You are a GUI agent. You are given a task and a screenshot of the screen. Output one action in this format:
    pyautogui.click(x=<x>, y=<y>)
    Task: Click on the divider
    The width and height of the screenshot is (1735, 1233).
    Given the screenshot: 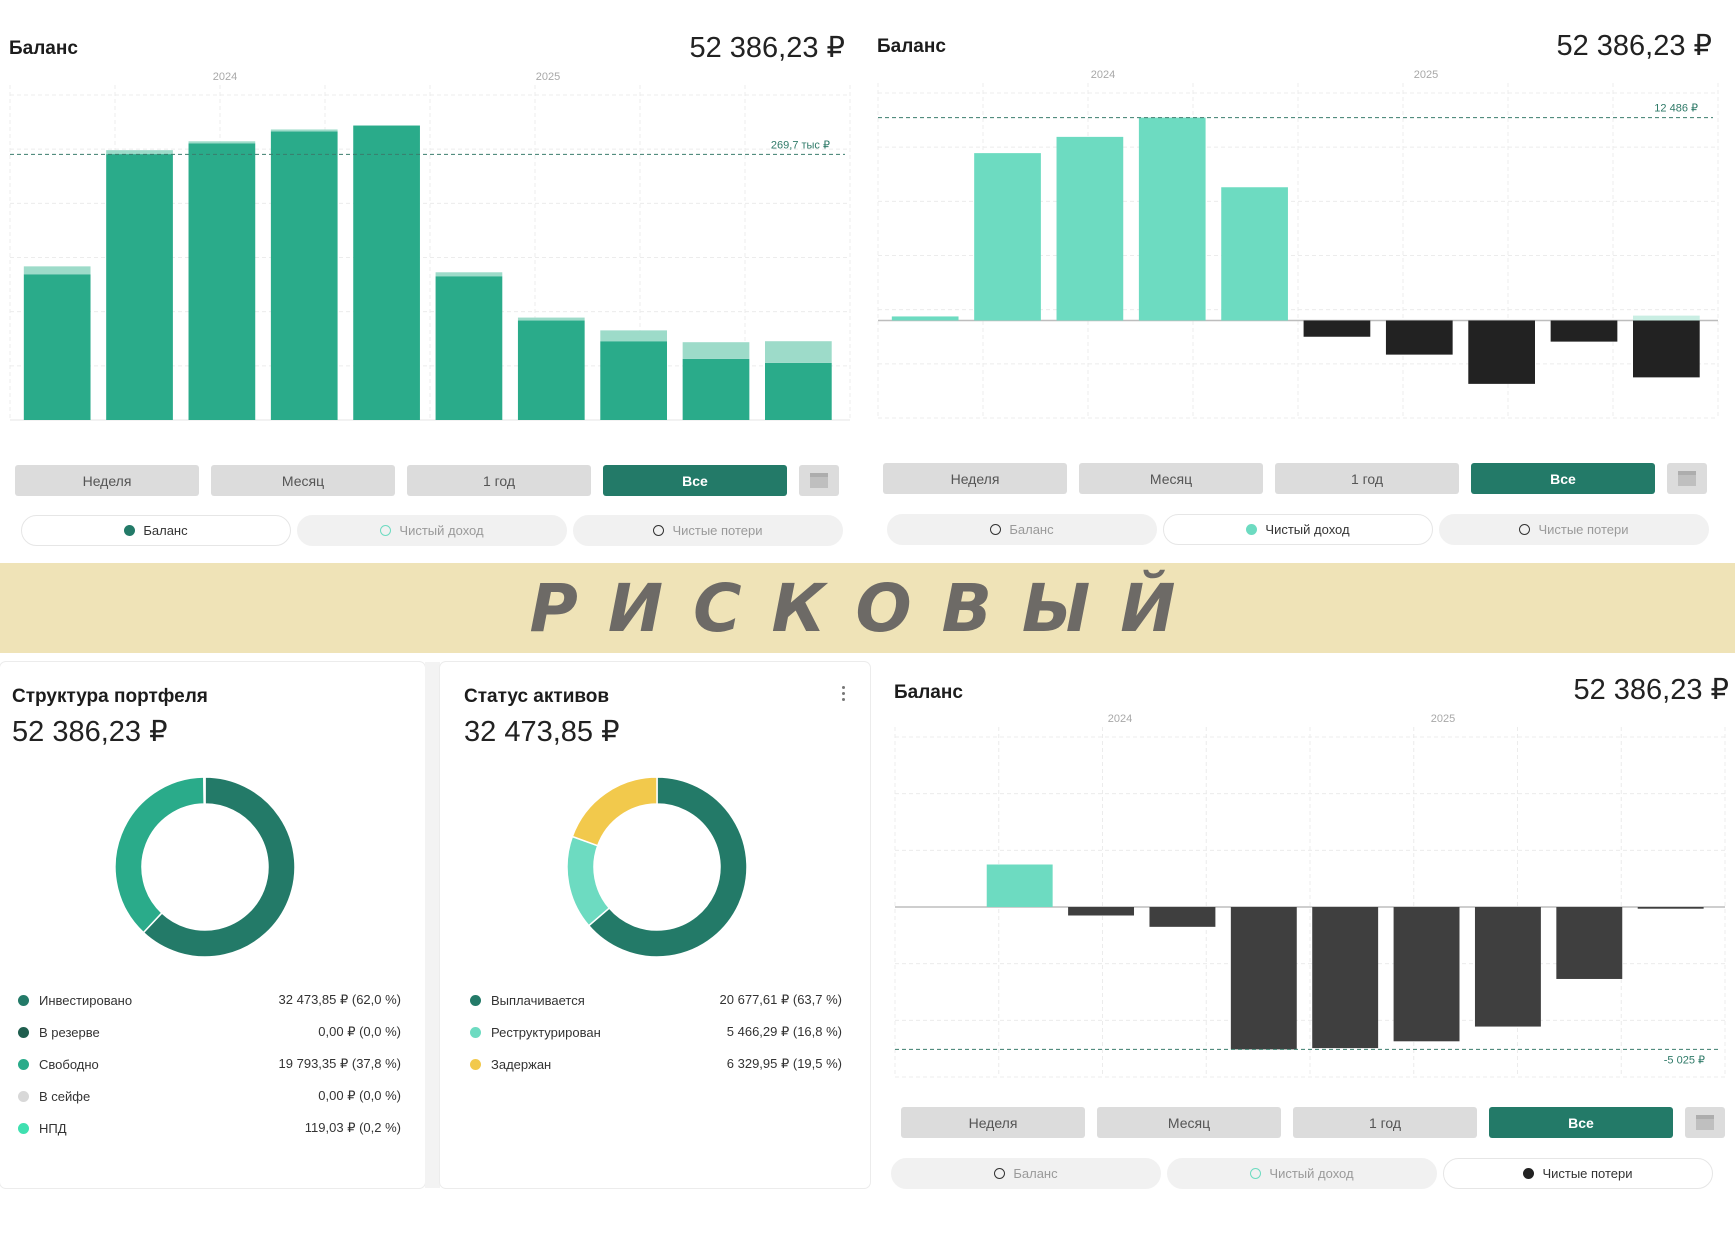 What is the action you would take?
    pyautogui.click(x=432, y=925)
    